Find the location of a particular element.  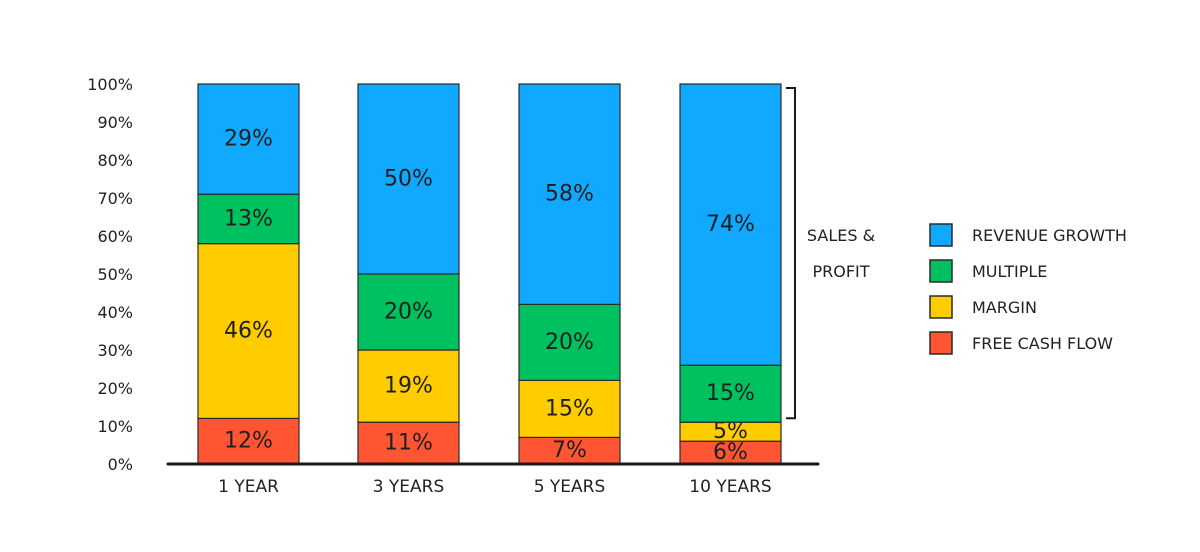

annotation-label: SALES & is located at coordinates (841, 235).